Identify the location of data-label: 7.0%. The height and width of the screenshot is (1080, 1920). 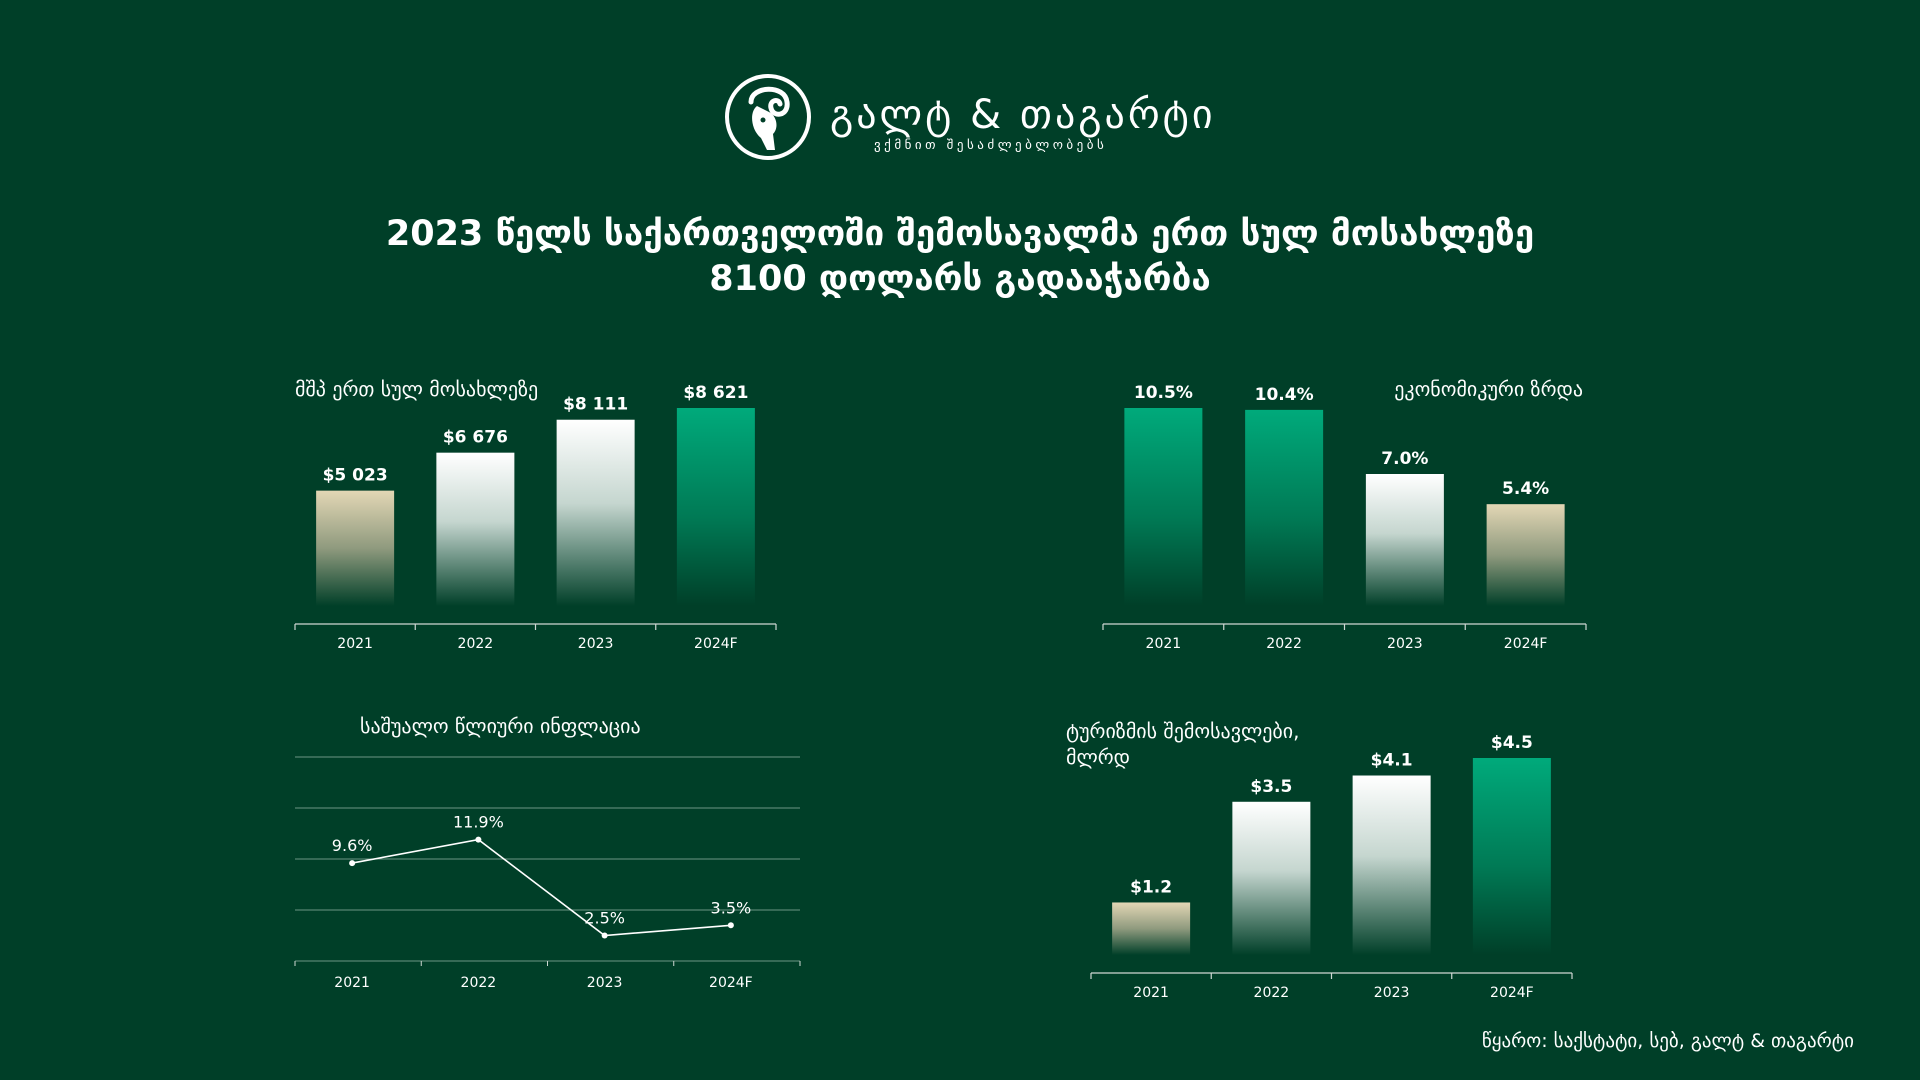
(1404, 459).